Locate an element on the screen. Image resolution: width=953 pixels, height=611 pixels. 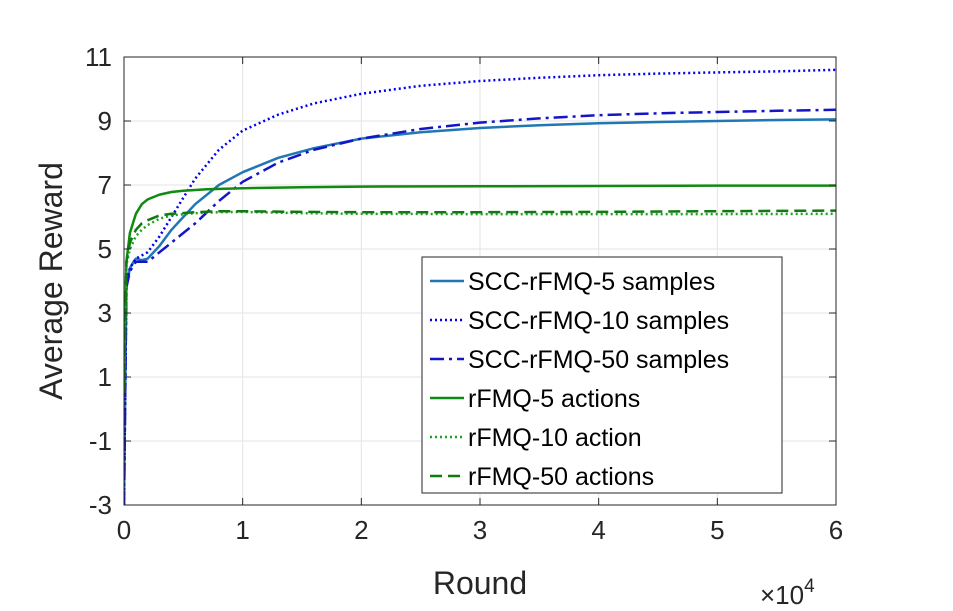
x-tick-label: 2 is located at coordinates (361, 530).